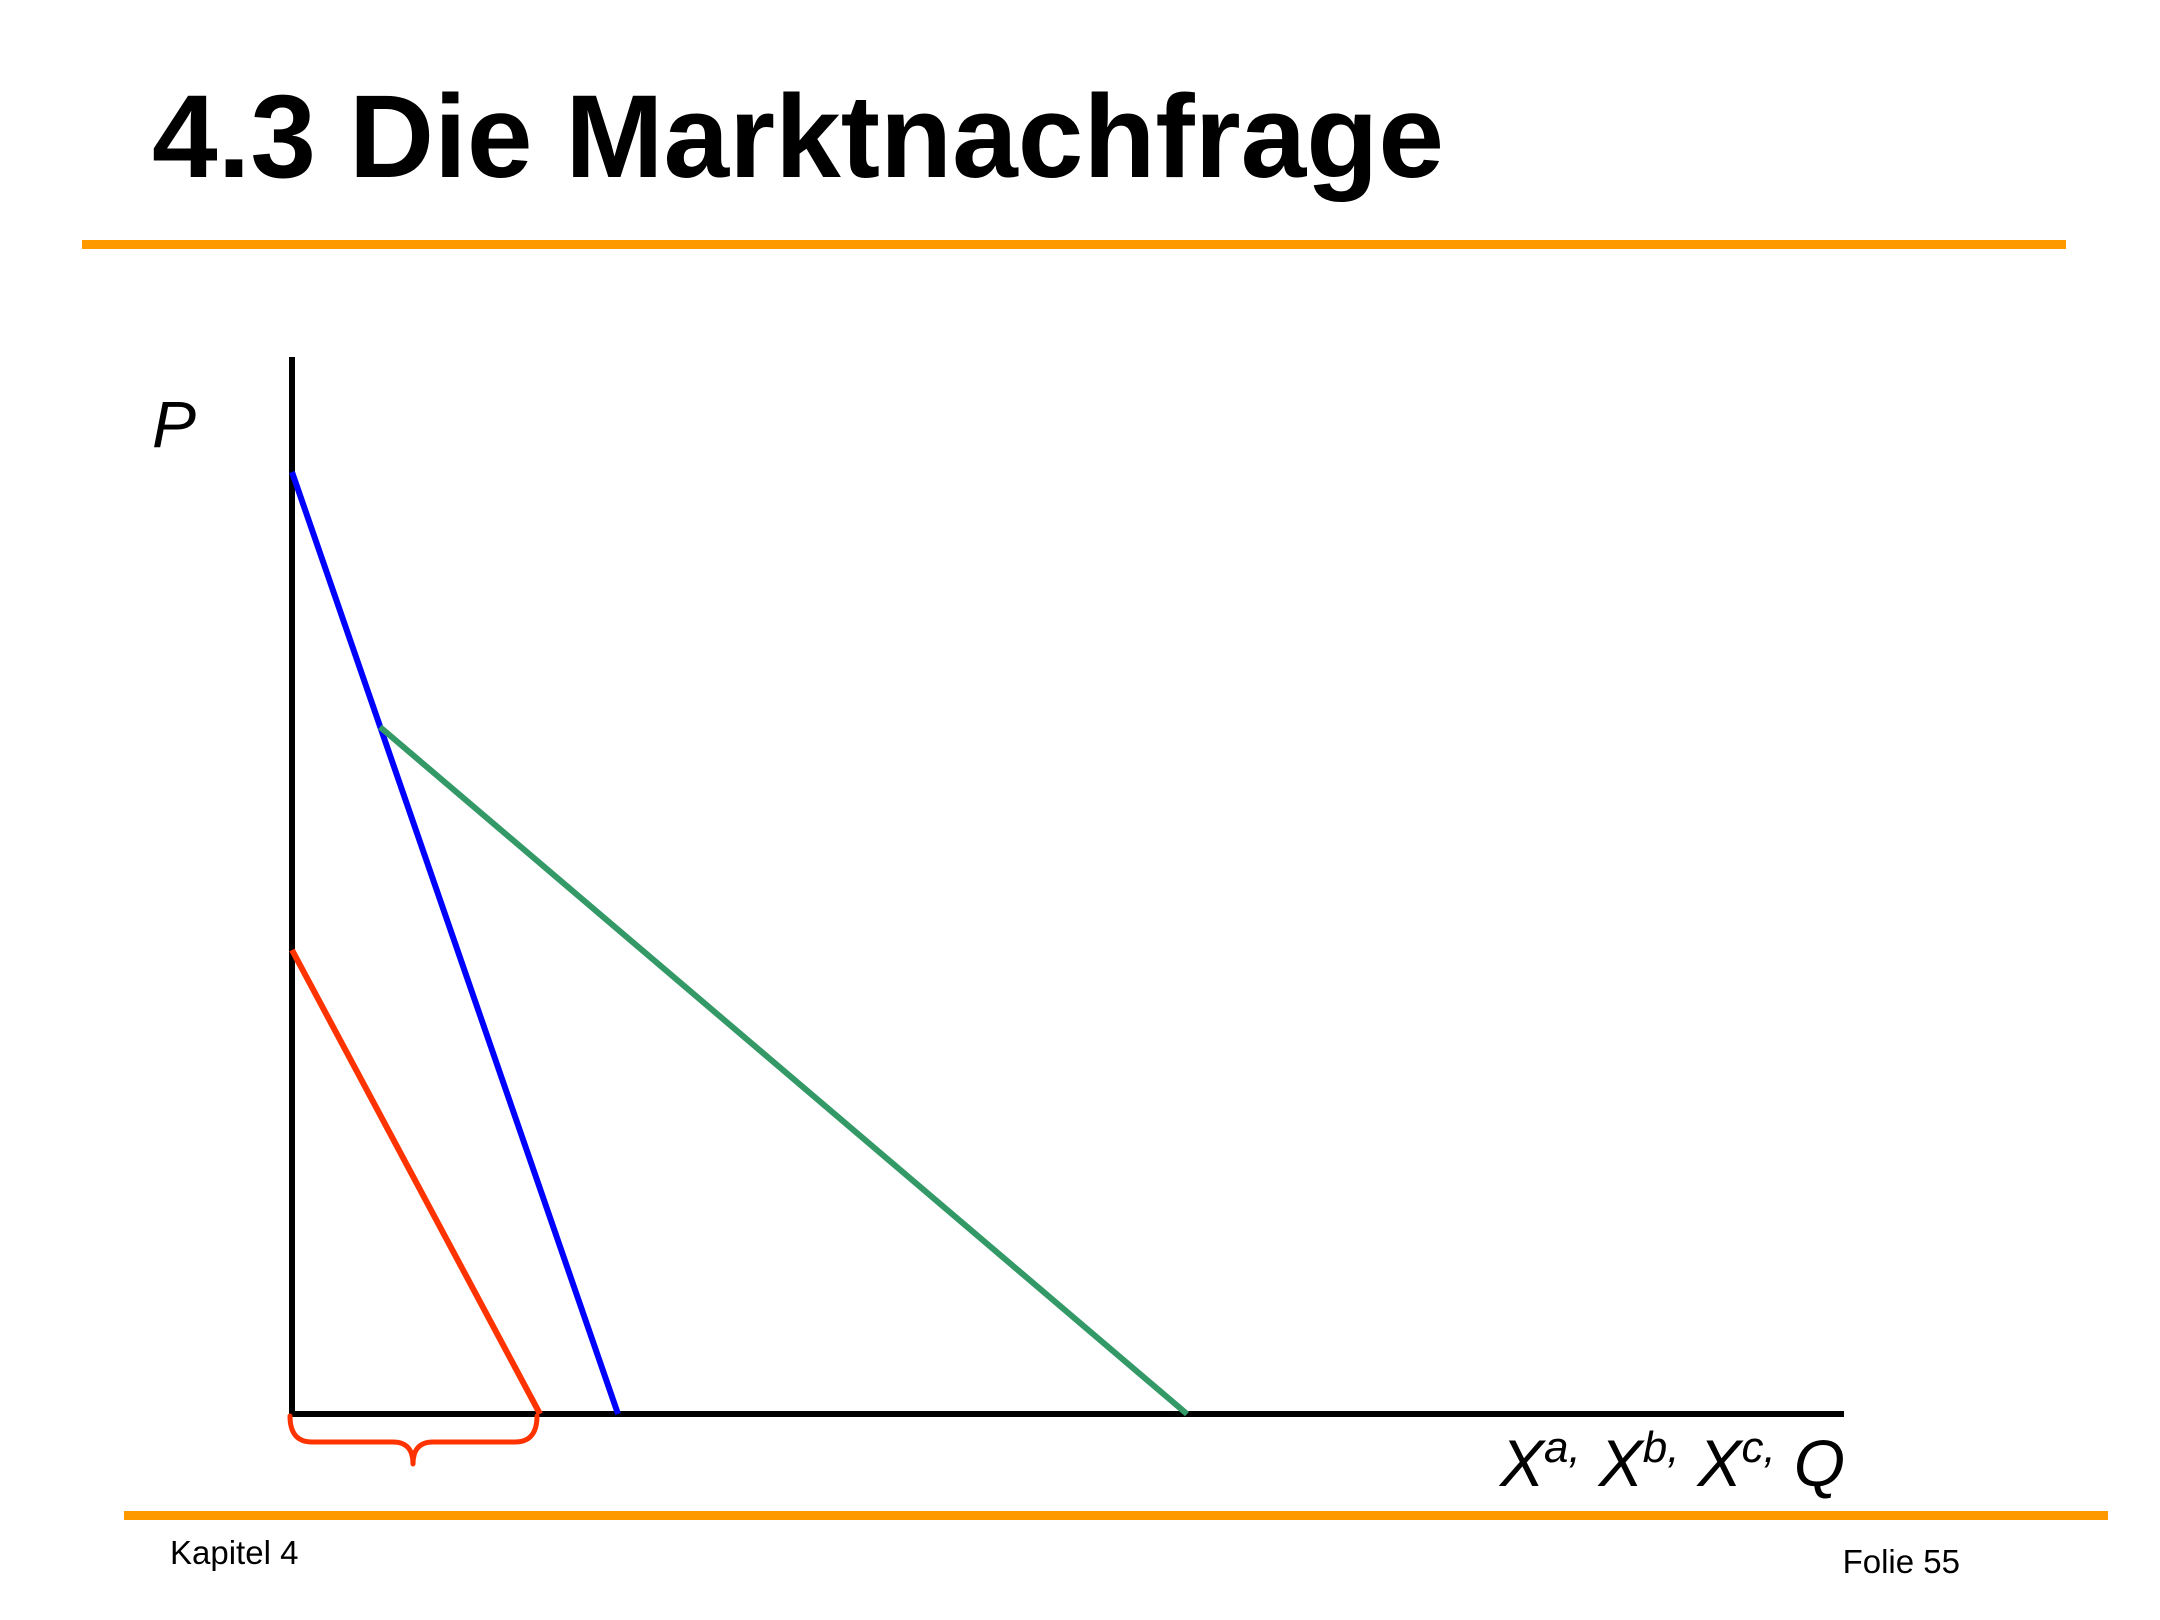 The height and width of the screenshot is (1620, 2160). What do you see at coordinates (174, 424) in the screenshot?
I see `y-axis-label: P` at bounding box center [174, 424].